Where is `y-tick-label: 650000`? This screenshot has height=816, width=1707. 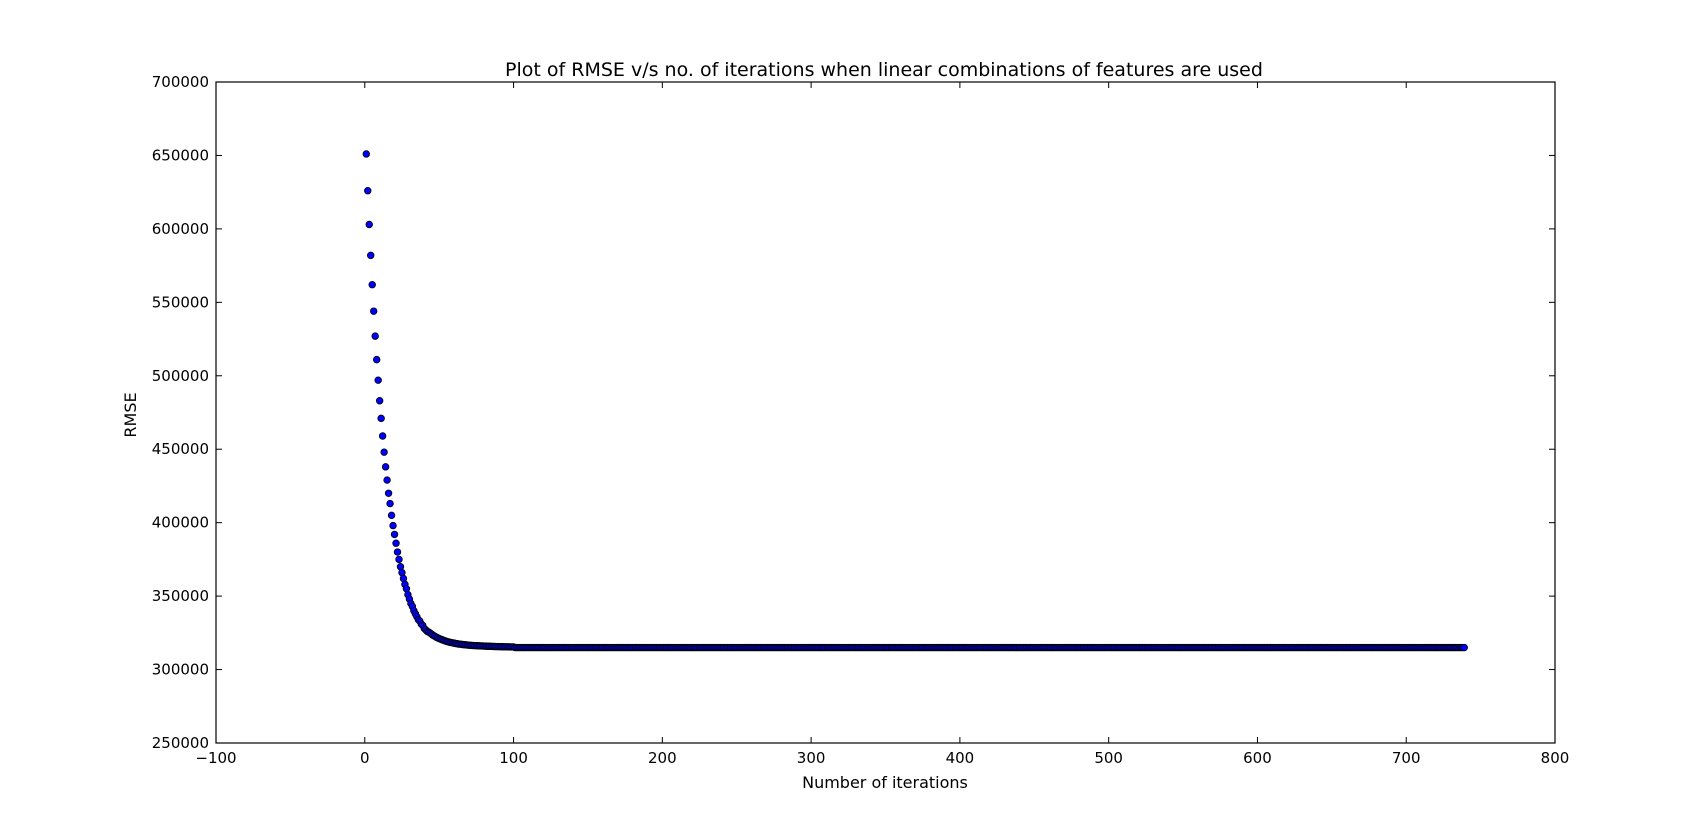
y-tick-label: 650000 is located at coordinates (180, 155).